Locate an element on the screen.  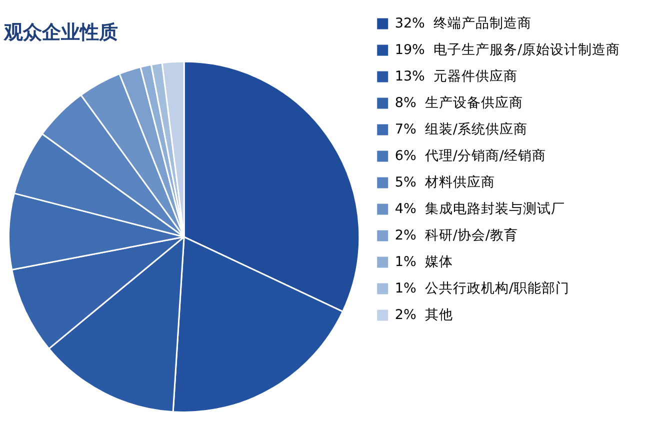
chart-title: 观众企业性质 is located at coordinates (60, 32).